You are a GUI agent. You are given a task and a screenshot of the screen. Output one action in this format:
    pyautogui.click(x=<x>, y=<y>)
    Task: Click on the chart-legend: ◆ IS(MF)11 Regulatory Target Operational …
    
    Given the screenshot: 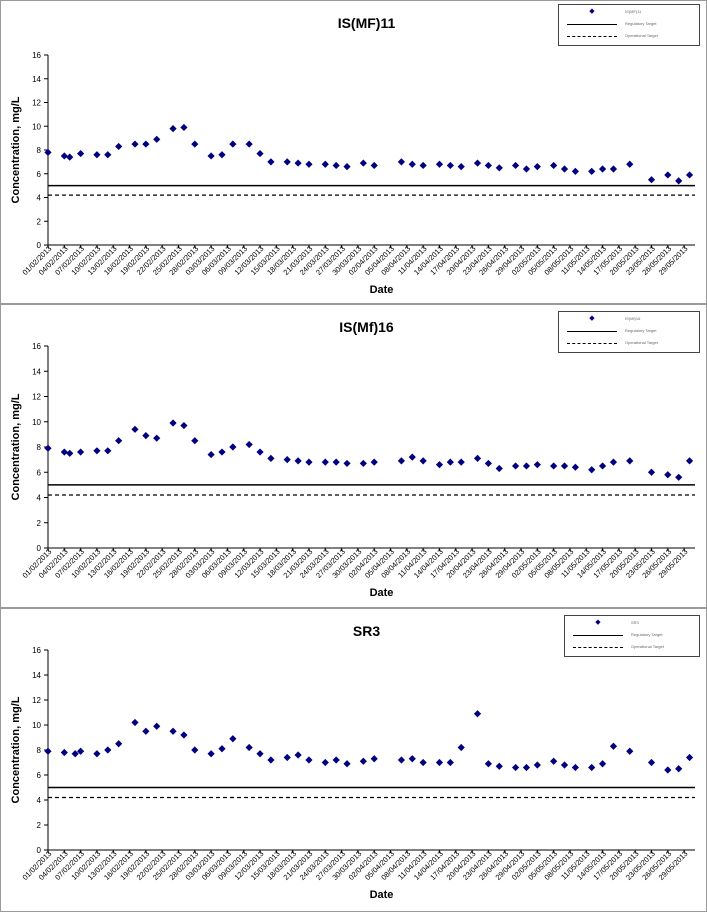 What is the action you would take?
    pyautogui.click(x=629, y=25)
    